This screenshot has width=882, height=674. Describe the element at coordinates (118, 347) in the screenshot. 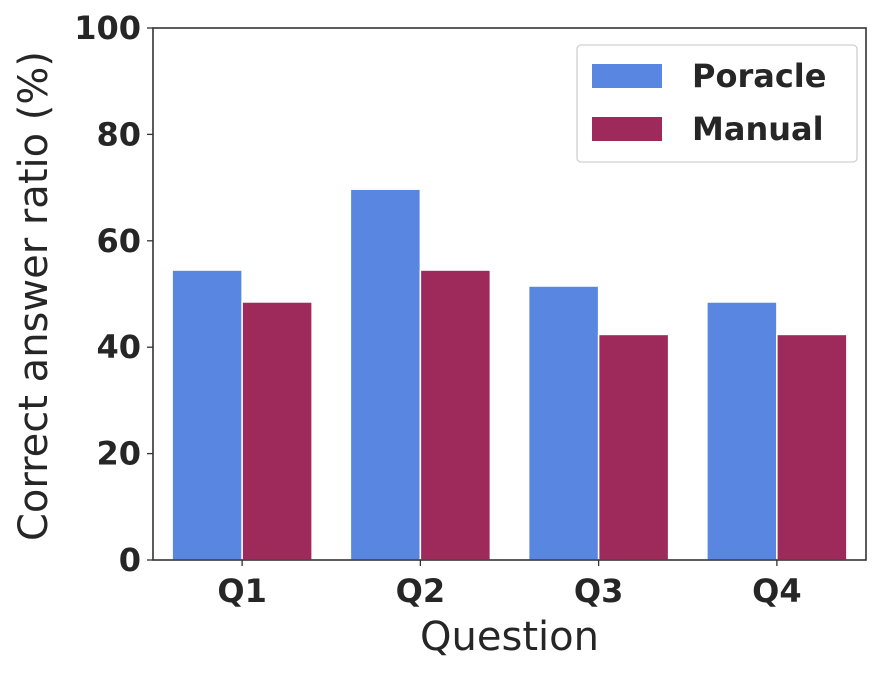

I see `y-tick-label: 40` at that location.